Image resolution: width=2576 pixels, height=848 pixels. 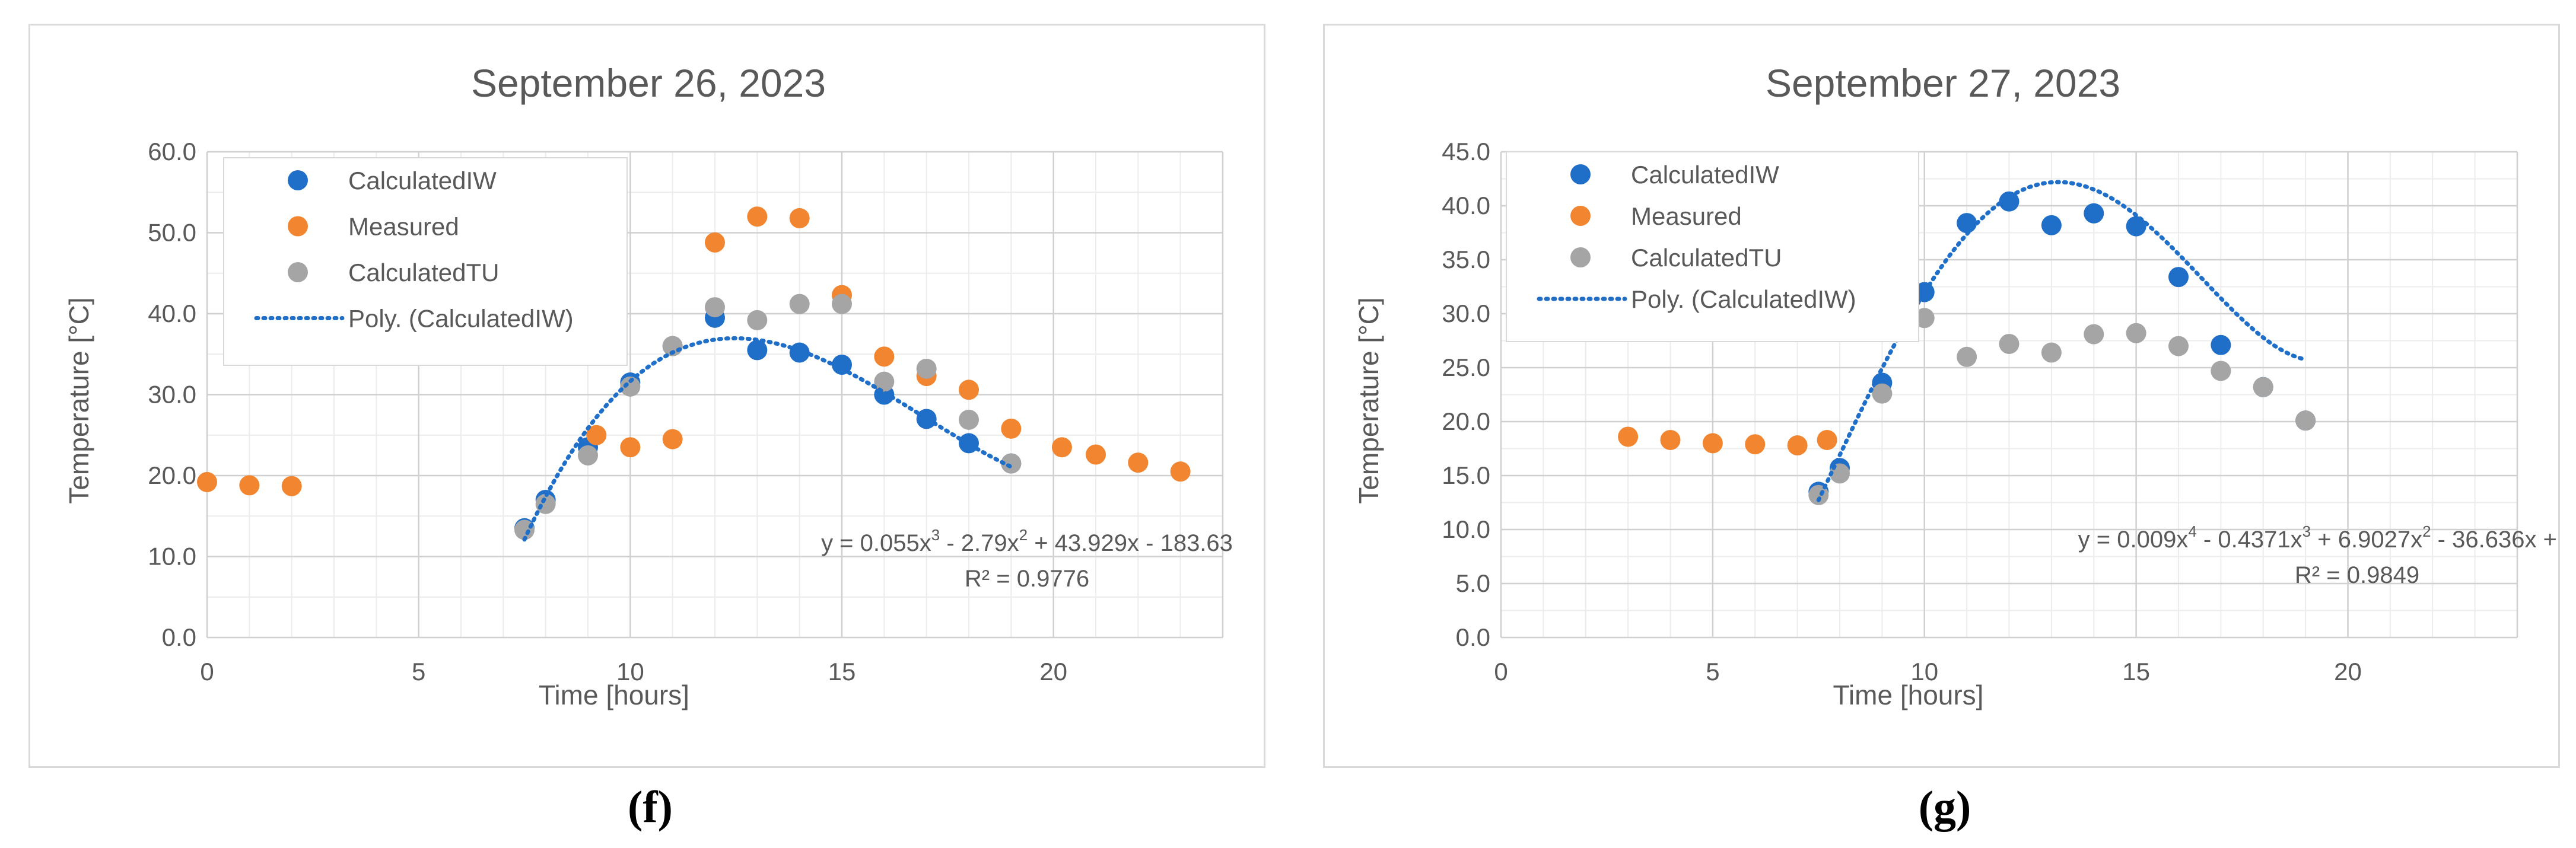 What do you see at coordinates (1686, 216) in the screenshot?
I see `legend-label-measured: Measured` at bounding box center [1686, 216].